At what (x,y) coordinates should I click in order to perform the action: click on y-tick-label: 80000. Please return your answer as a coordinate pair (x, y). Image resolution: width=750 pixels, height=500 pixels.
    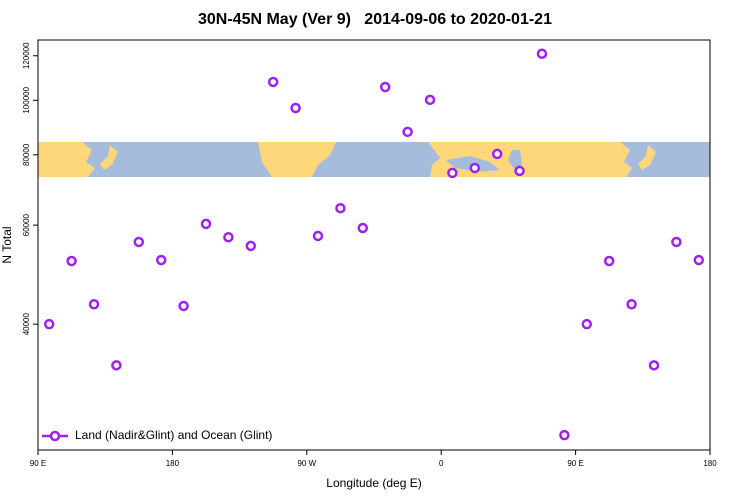
    Looking at the image, I should click on (26, 154).